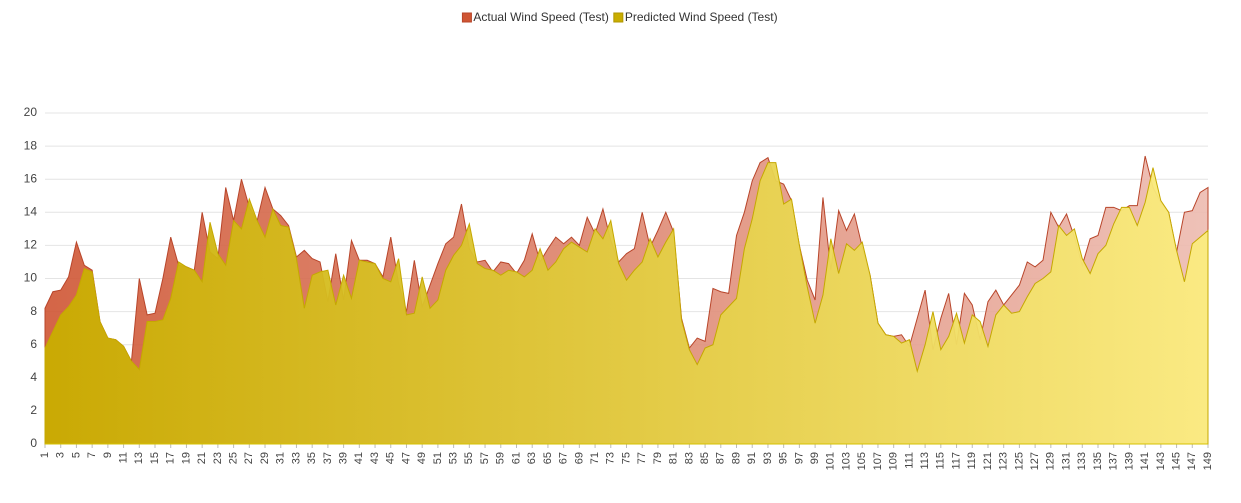  I want to click on x-tick-label: 33, so click(296, 458).